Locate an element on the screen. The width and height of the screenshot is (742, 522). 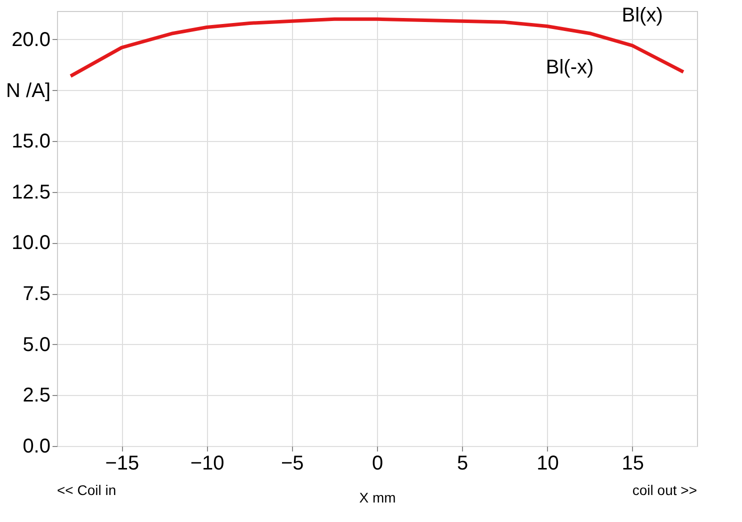
x-tick-label: −10 is located at coordinates (207, 463).